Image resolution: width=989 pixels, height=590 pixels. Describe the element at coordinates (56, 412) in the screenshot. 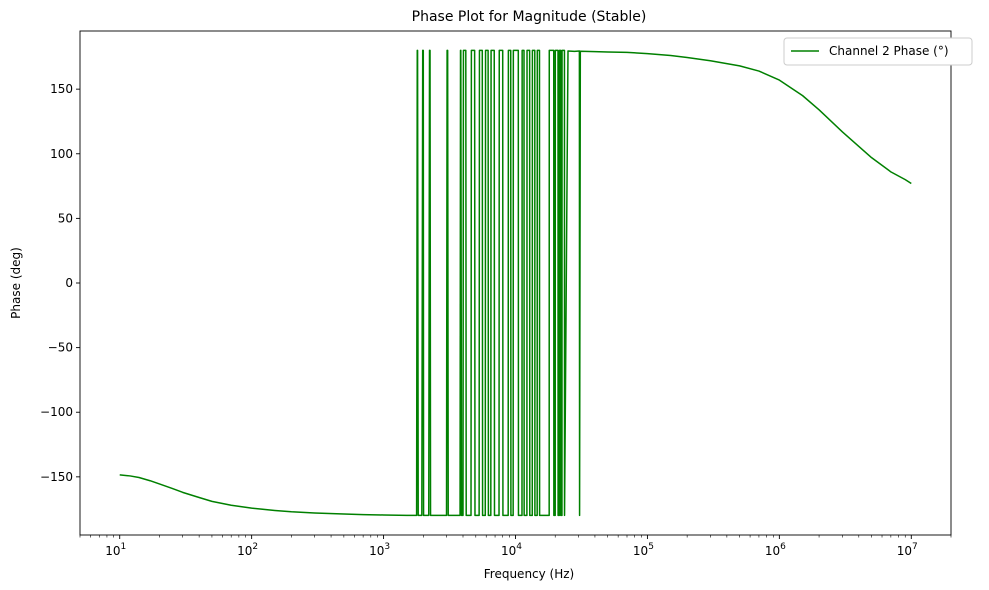

I see `y-tick-label: −100` at that location.